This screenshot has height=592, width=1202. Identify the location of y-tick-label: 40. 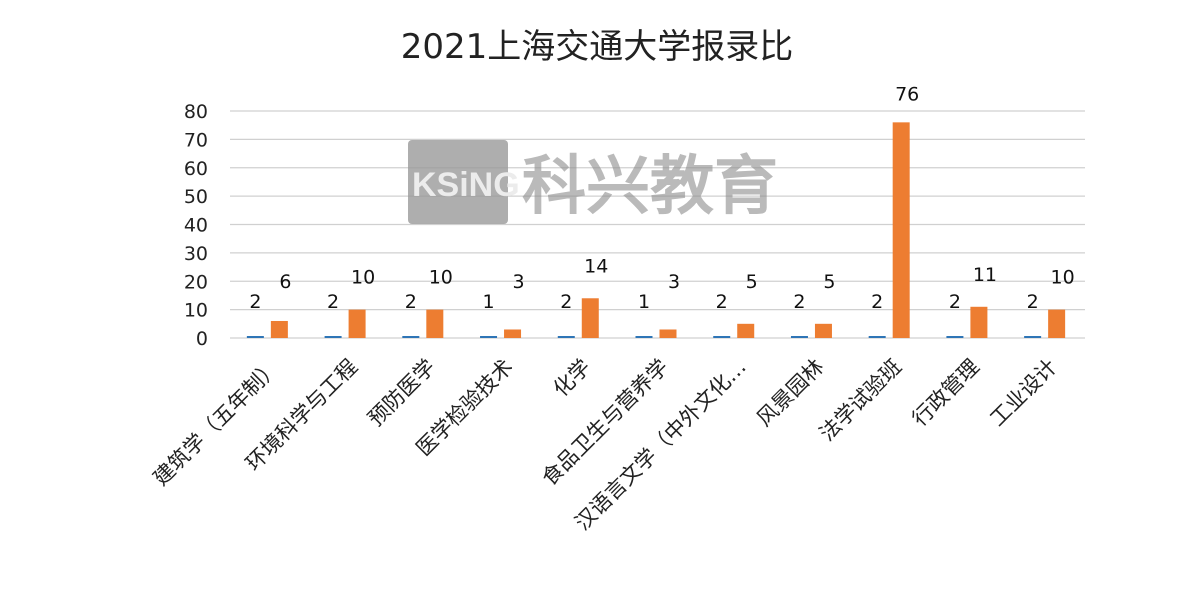
(196, 226).